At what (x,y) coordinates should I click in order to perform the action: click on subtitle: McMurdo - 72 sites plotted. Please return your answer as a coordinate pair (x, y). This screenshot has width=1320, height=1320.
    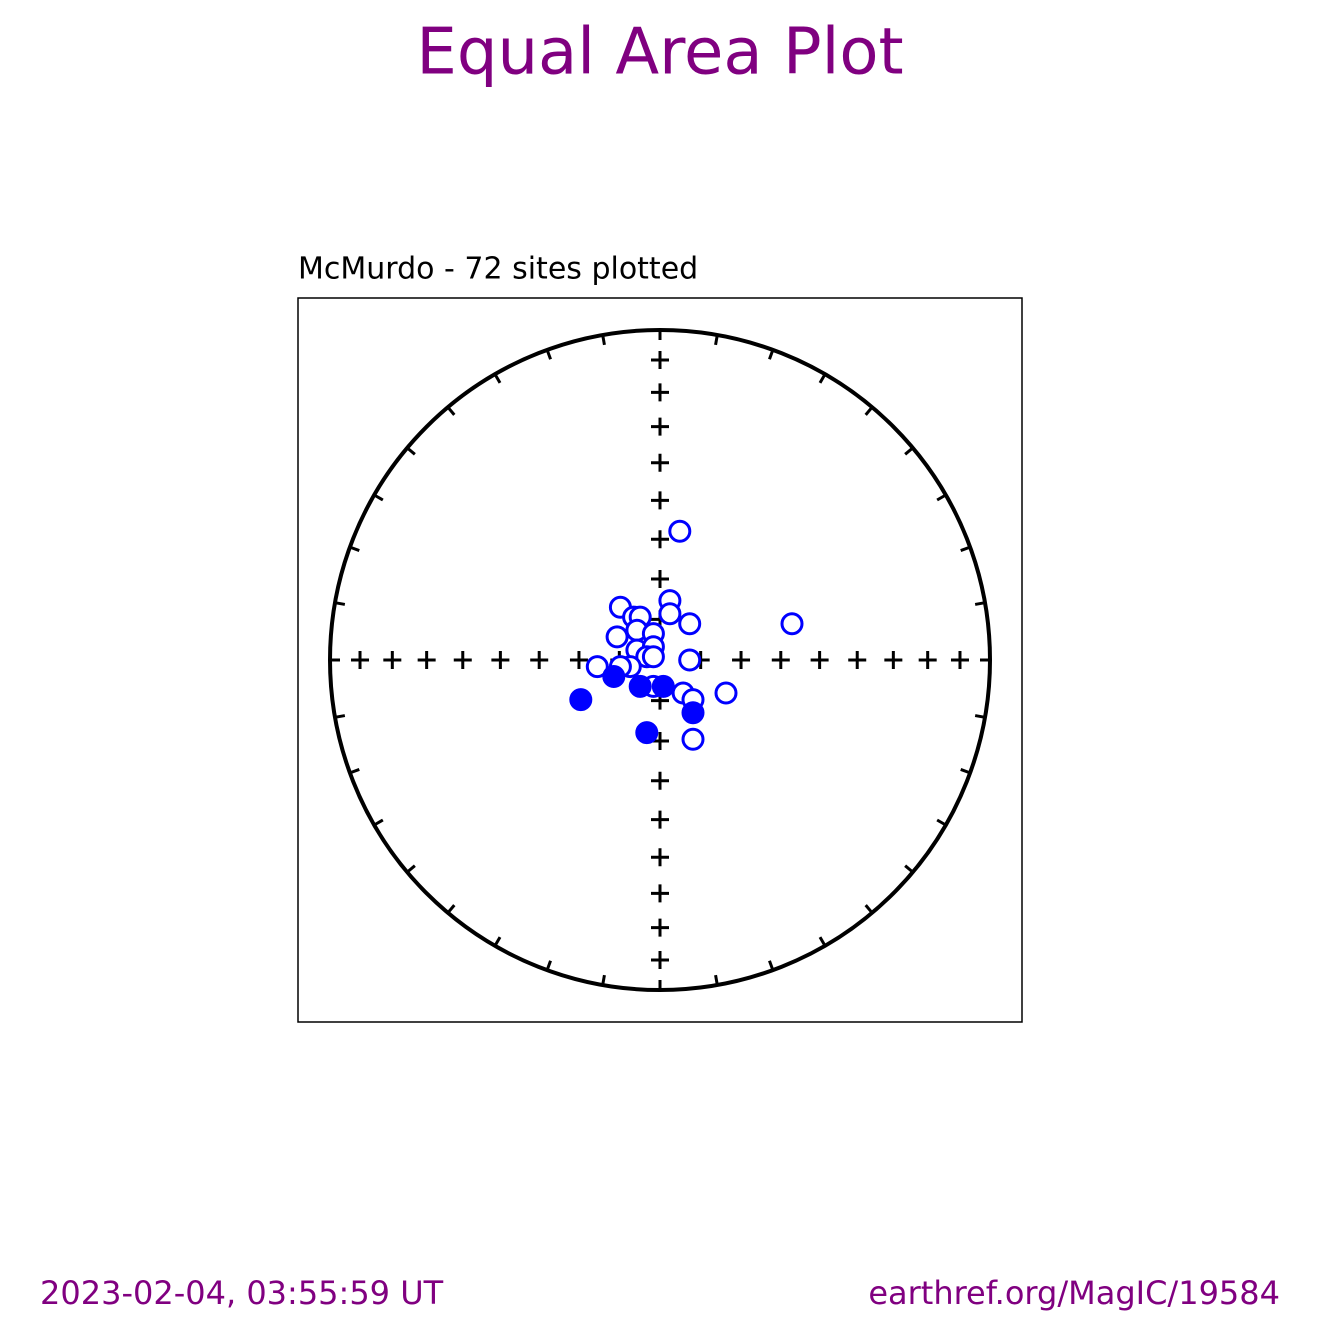
    Looking at the image, I should click on (498, 269).